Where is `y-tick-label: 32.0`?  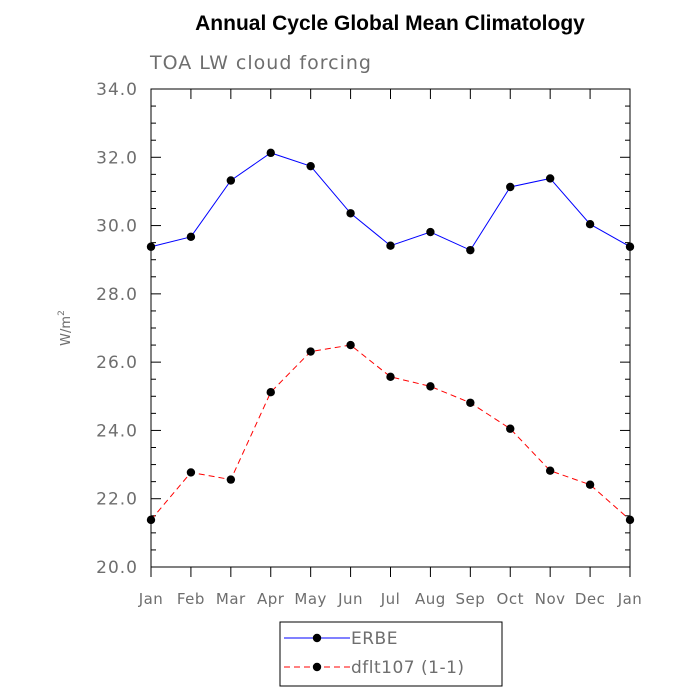
y-tick-label: 32.0 is located at coordinates (117, 158).